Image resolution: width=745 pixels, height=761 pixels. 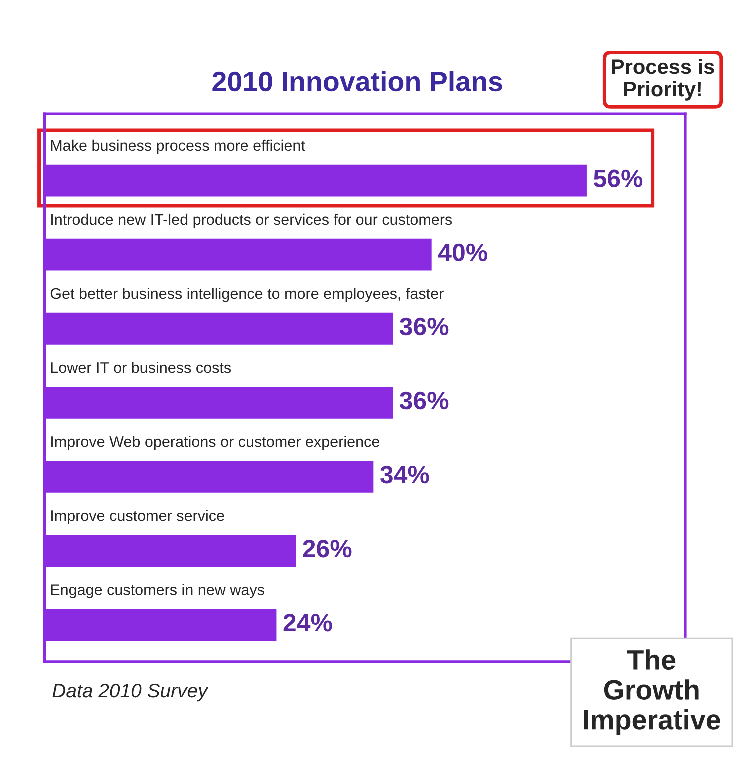 What do you see at coordinates (216, 443) in the screenshot?
I see `y-tick-label: Improve Web operations or customer experience` at bounding box center [216, 443].